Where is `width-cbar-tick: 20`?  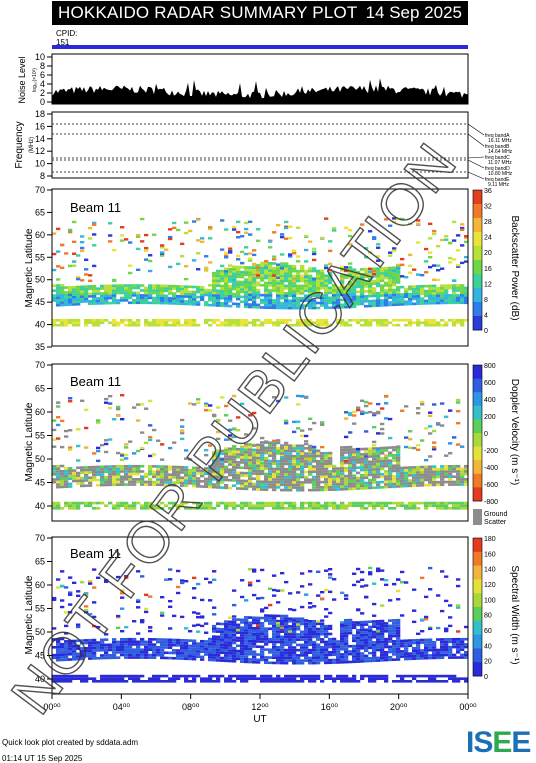 width-cbar-tick: 20 is located at coordinates (488, 662).